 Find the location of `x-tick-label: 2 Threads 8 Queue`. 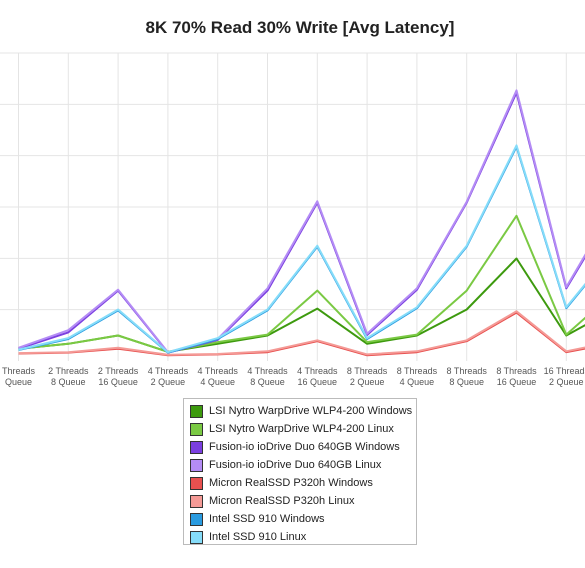

x-tick-label: 2 Threads 8 Queue is located at coordinates (68, 376).